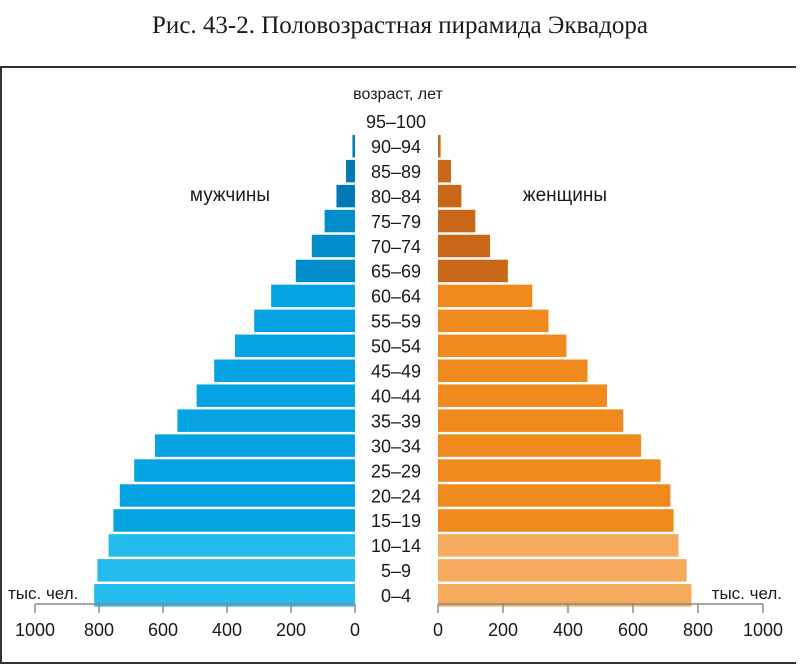 This screenshot has width=800, height=668. I want to click on x-tick-label-left-0: 1000, so click(35, 630).